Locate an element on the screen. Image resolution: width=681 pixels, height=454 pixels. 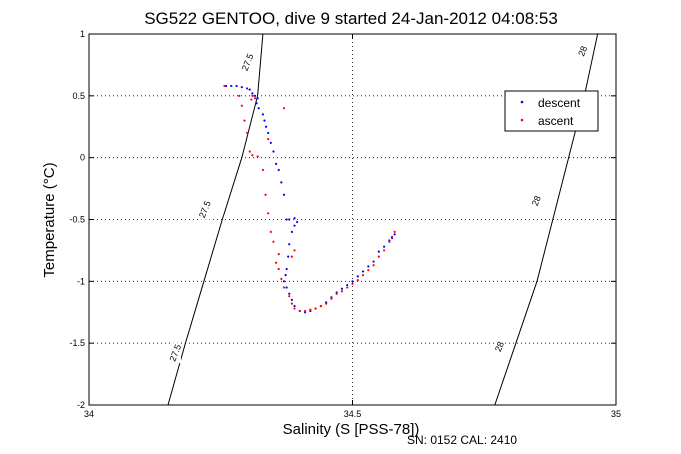
y-tick-label: 0.5 is located at coordinates (78, 96).